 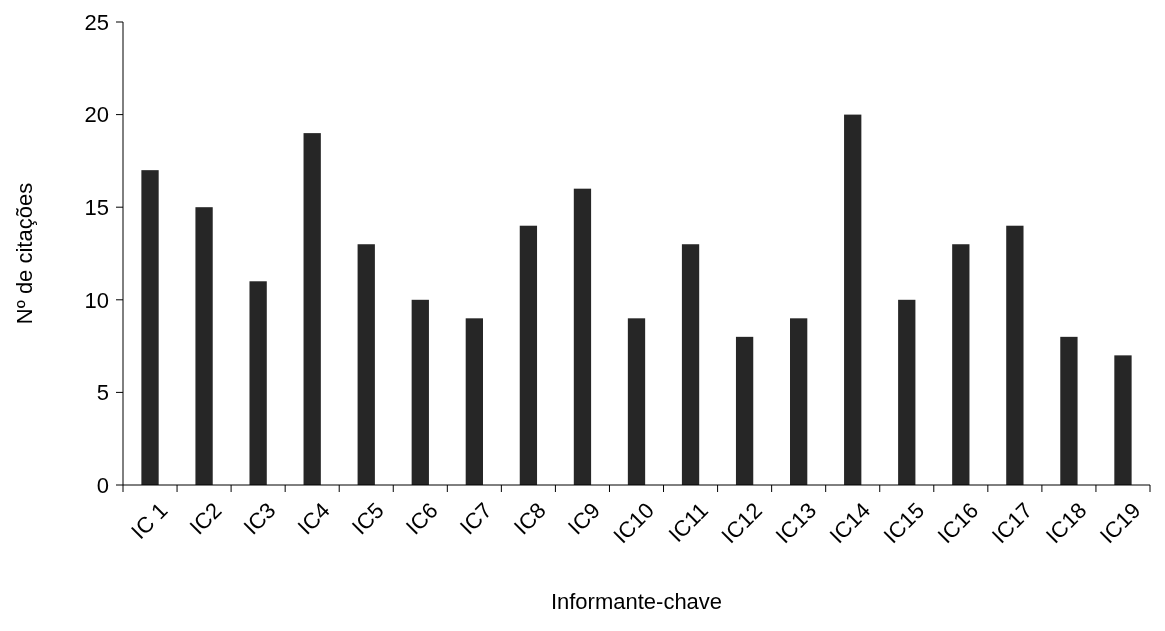 What do you see at coordinates (205, 518) in the screenshot?
I see `x-tick-label: IC2` at bounding box center [205, 518].